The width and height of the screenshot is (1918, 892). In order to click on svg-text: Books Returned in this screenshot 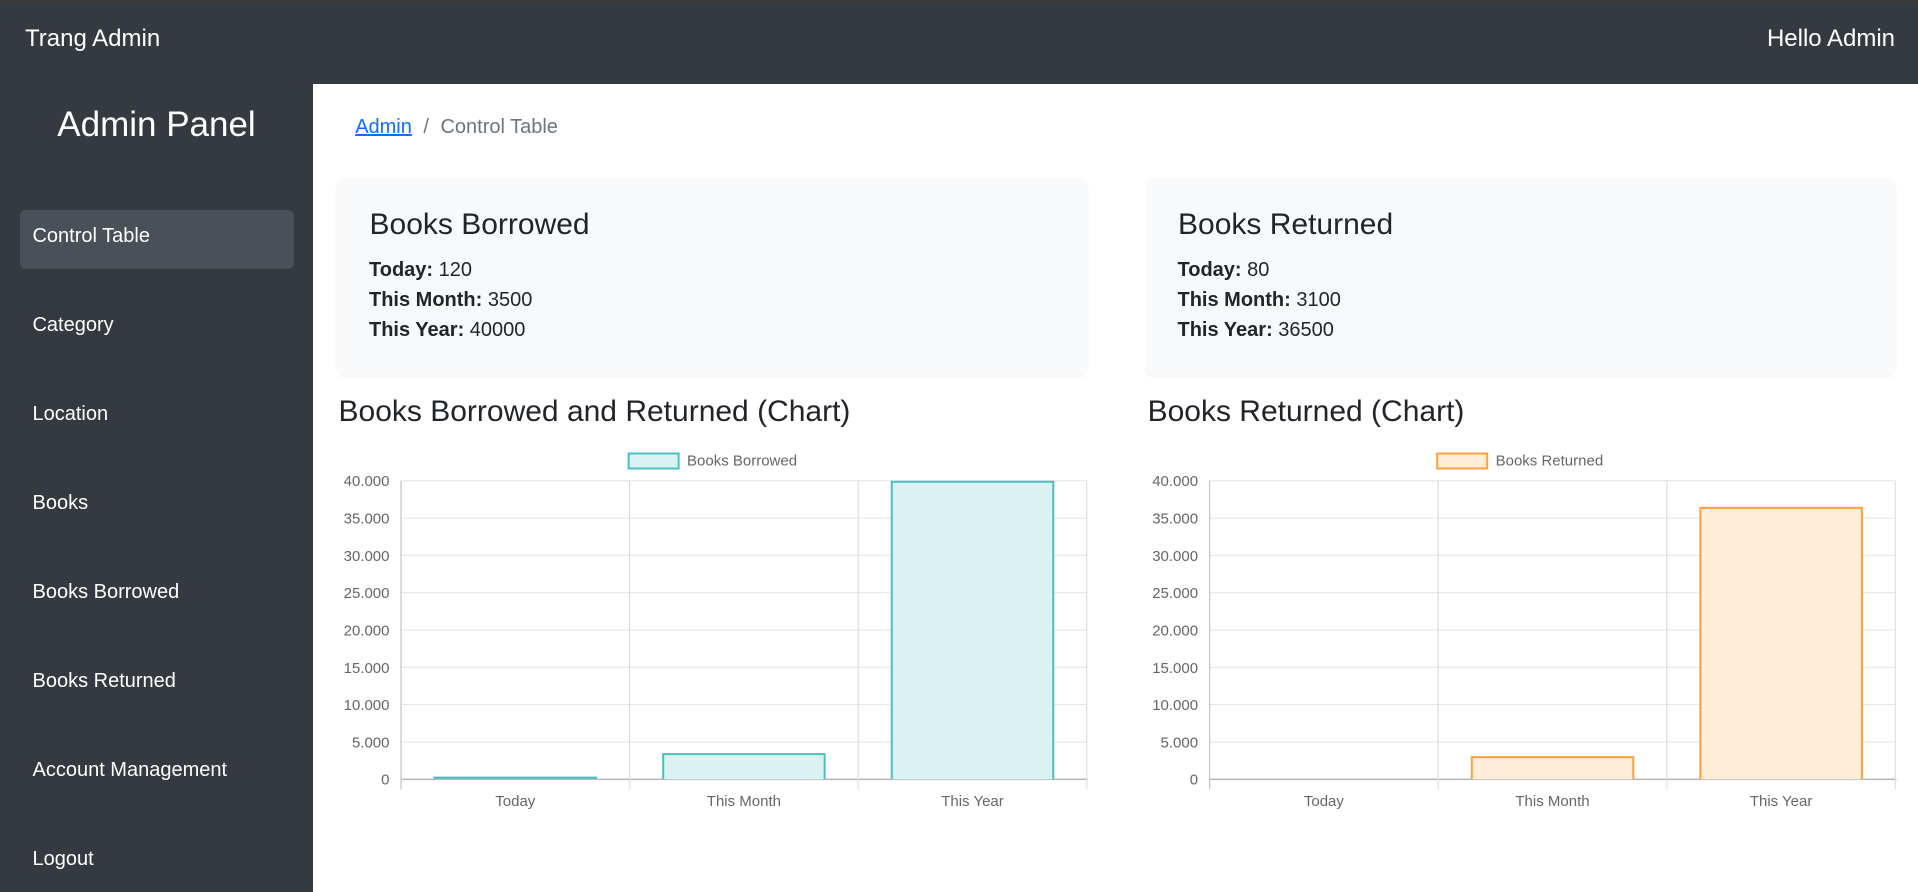, I will do `click(1550, 461)`.